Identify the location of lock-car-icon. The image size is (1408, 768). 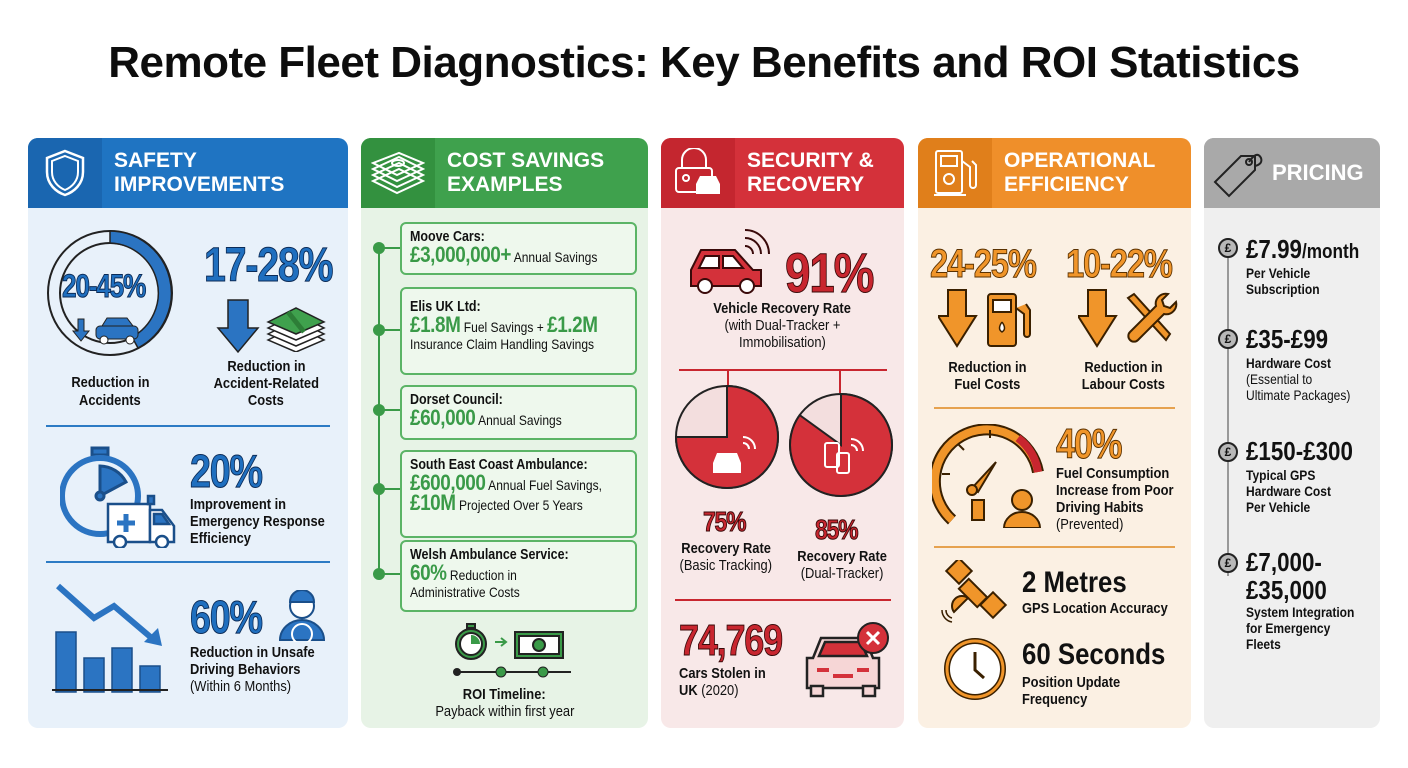
(698, 173).